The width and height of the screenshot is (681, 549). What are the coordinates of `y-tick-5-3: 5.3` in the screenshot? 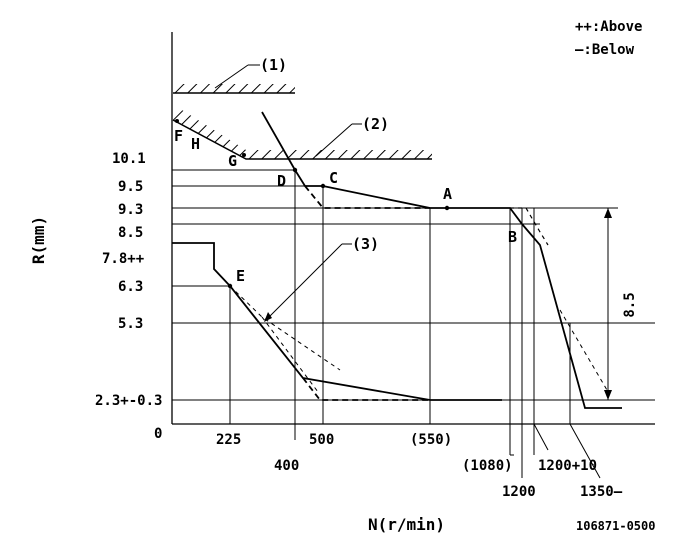 It's located at (130, 324).